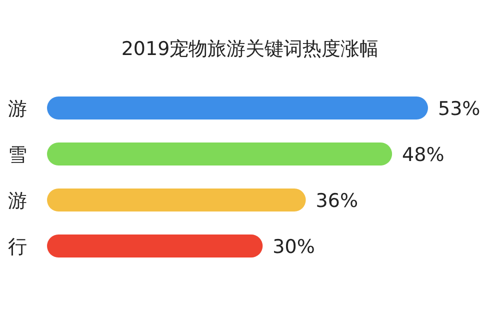 The height and width of the screenshot is (320, 480). What do you see at coordinates (337, 201) in the screenshot?
I see `data-label: 36%` at bounding box center [337, 201].